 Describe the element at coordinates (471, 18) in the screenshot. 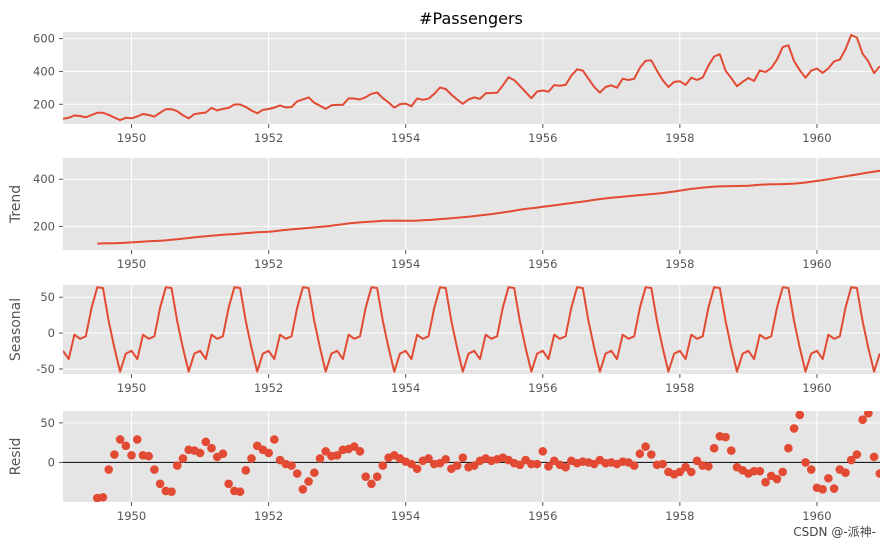

I see `figure-title: #Passengers` at that location.